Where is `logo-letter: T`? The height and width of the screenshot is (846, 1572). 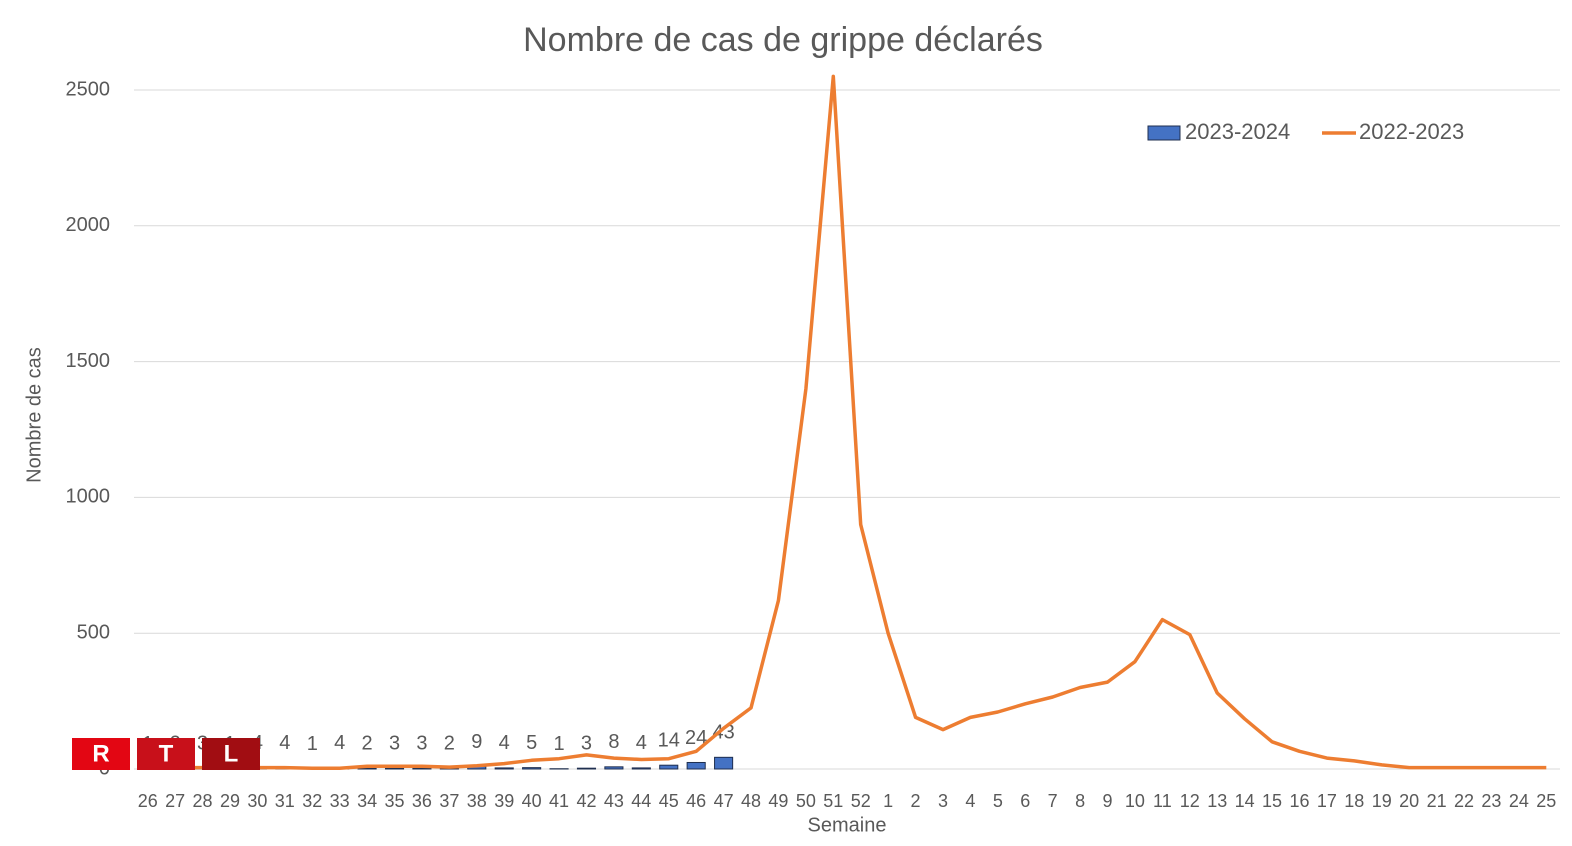
logo-letter: T is located at coordinates (166, 753).